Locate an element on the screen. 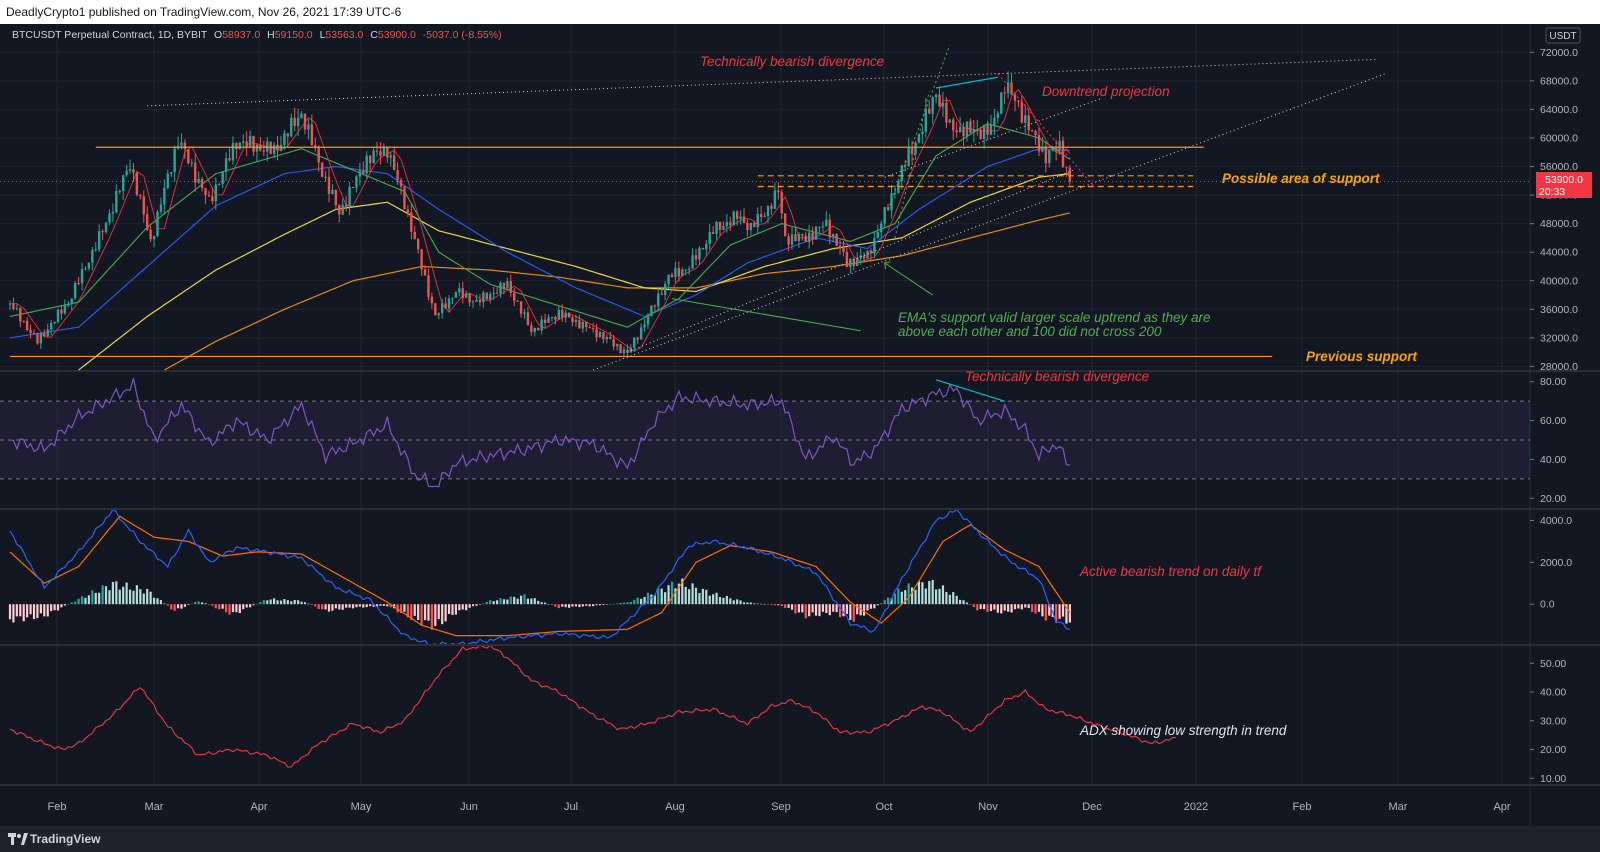 Image resolution: width=1600 pixels, height=852 pixels. rsi-axis-label-3: 80.00 is located at coordinates (1553, 382).